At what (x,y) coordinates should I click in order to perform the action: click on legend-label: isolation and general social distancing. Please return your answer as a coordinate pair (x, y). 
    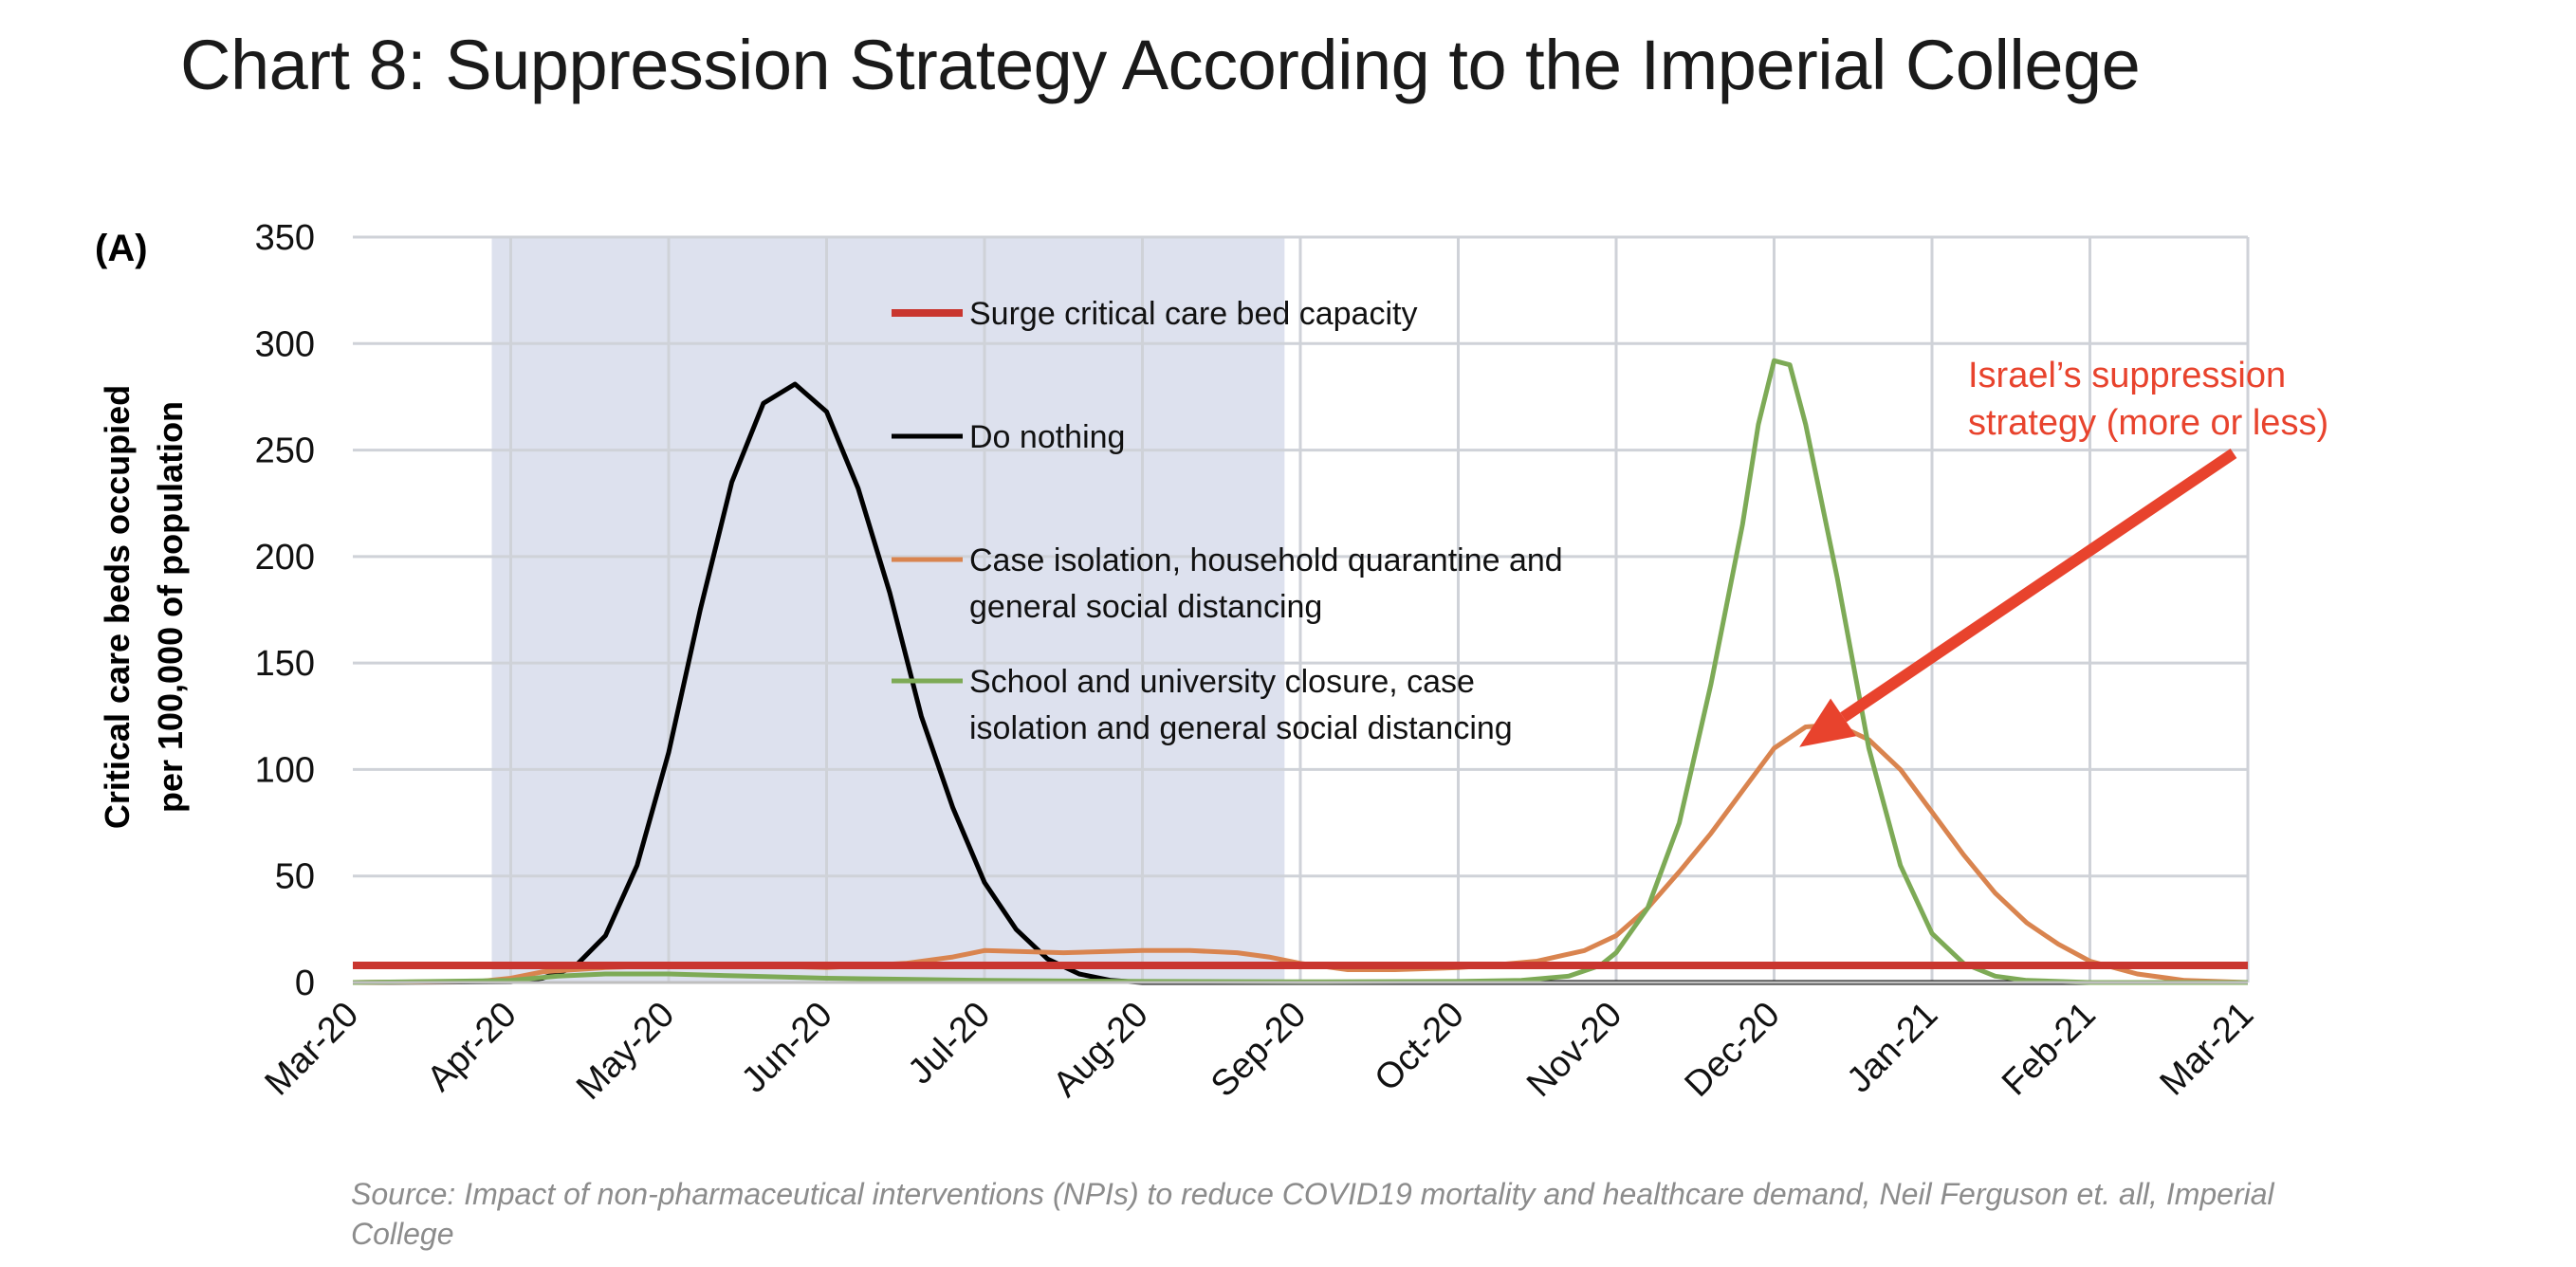
    Looking at the image, I should click on (1241, 728).